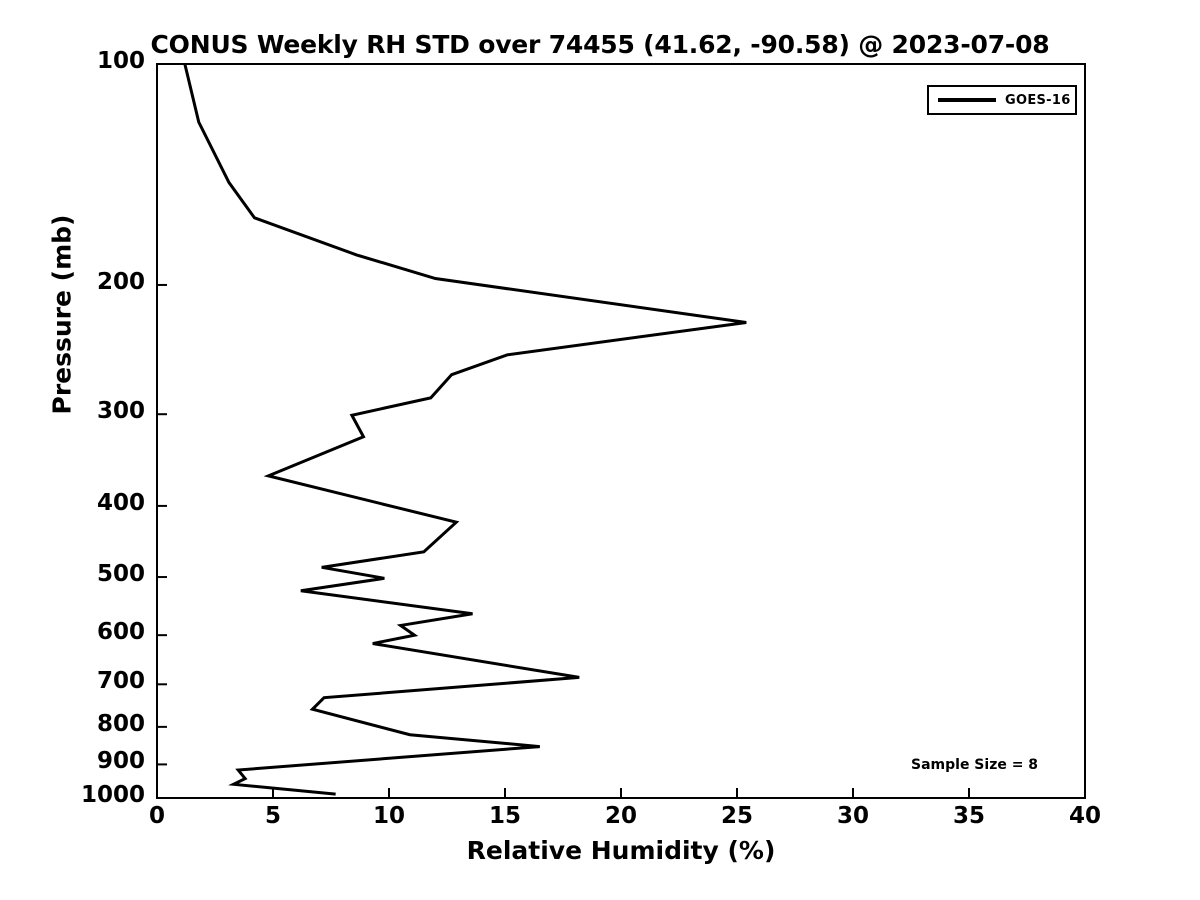 Image resolution: width=1200 pixels, height=900 pixels. Describe the element at coordinates (388, 816) in the screenshot. I see `x-tick-label: 10` at that location.